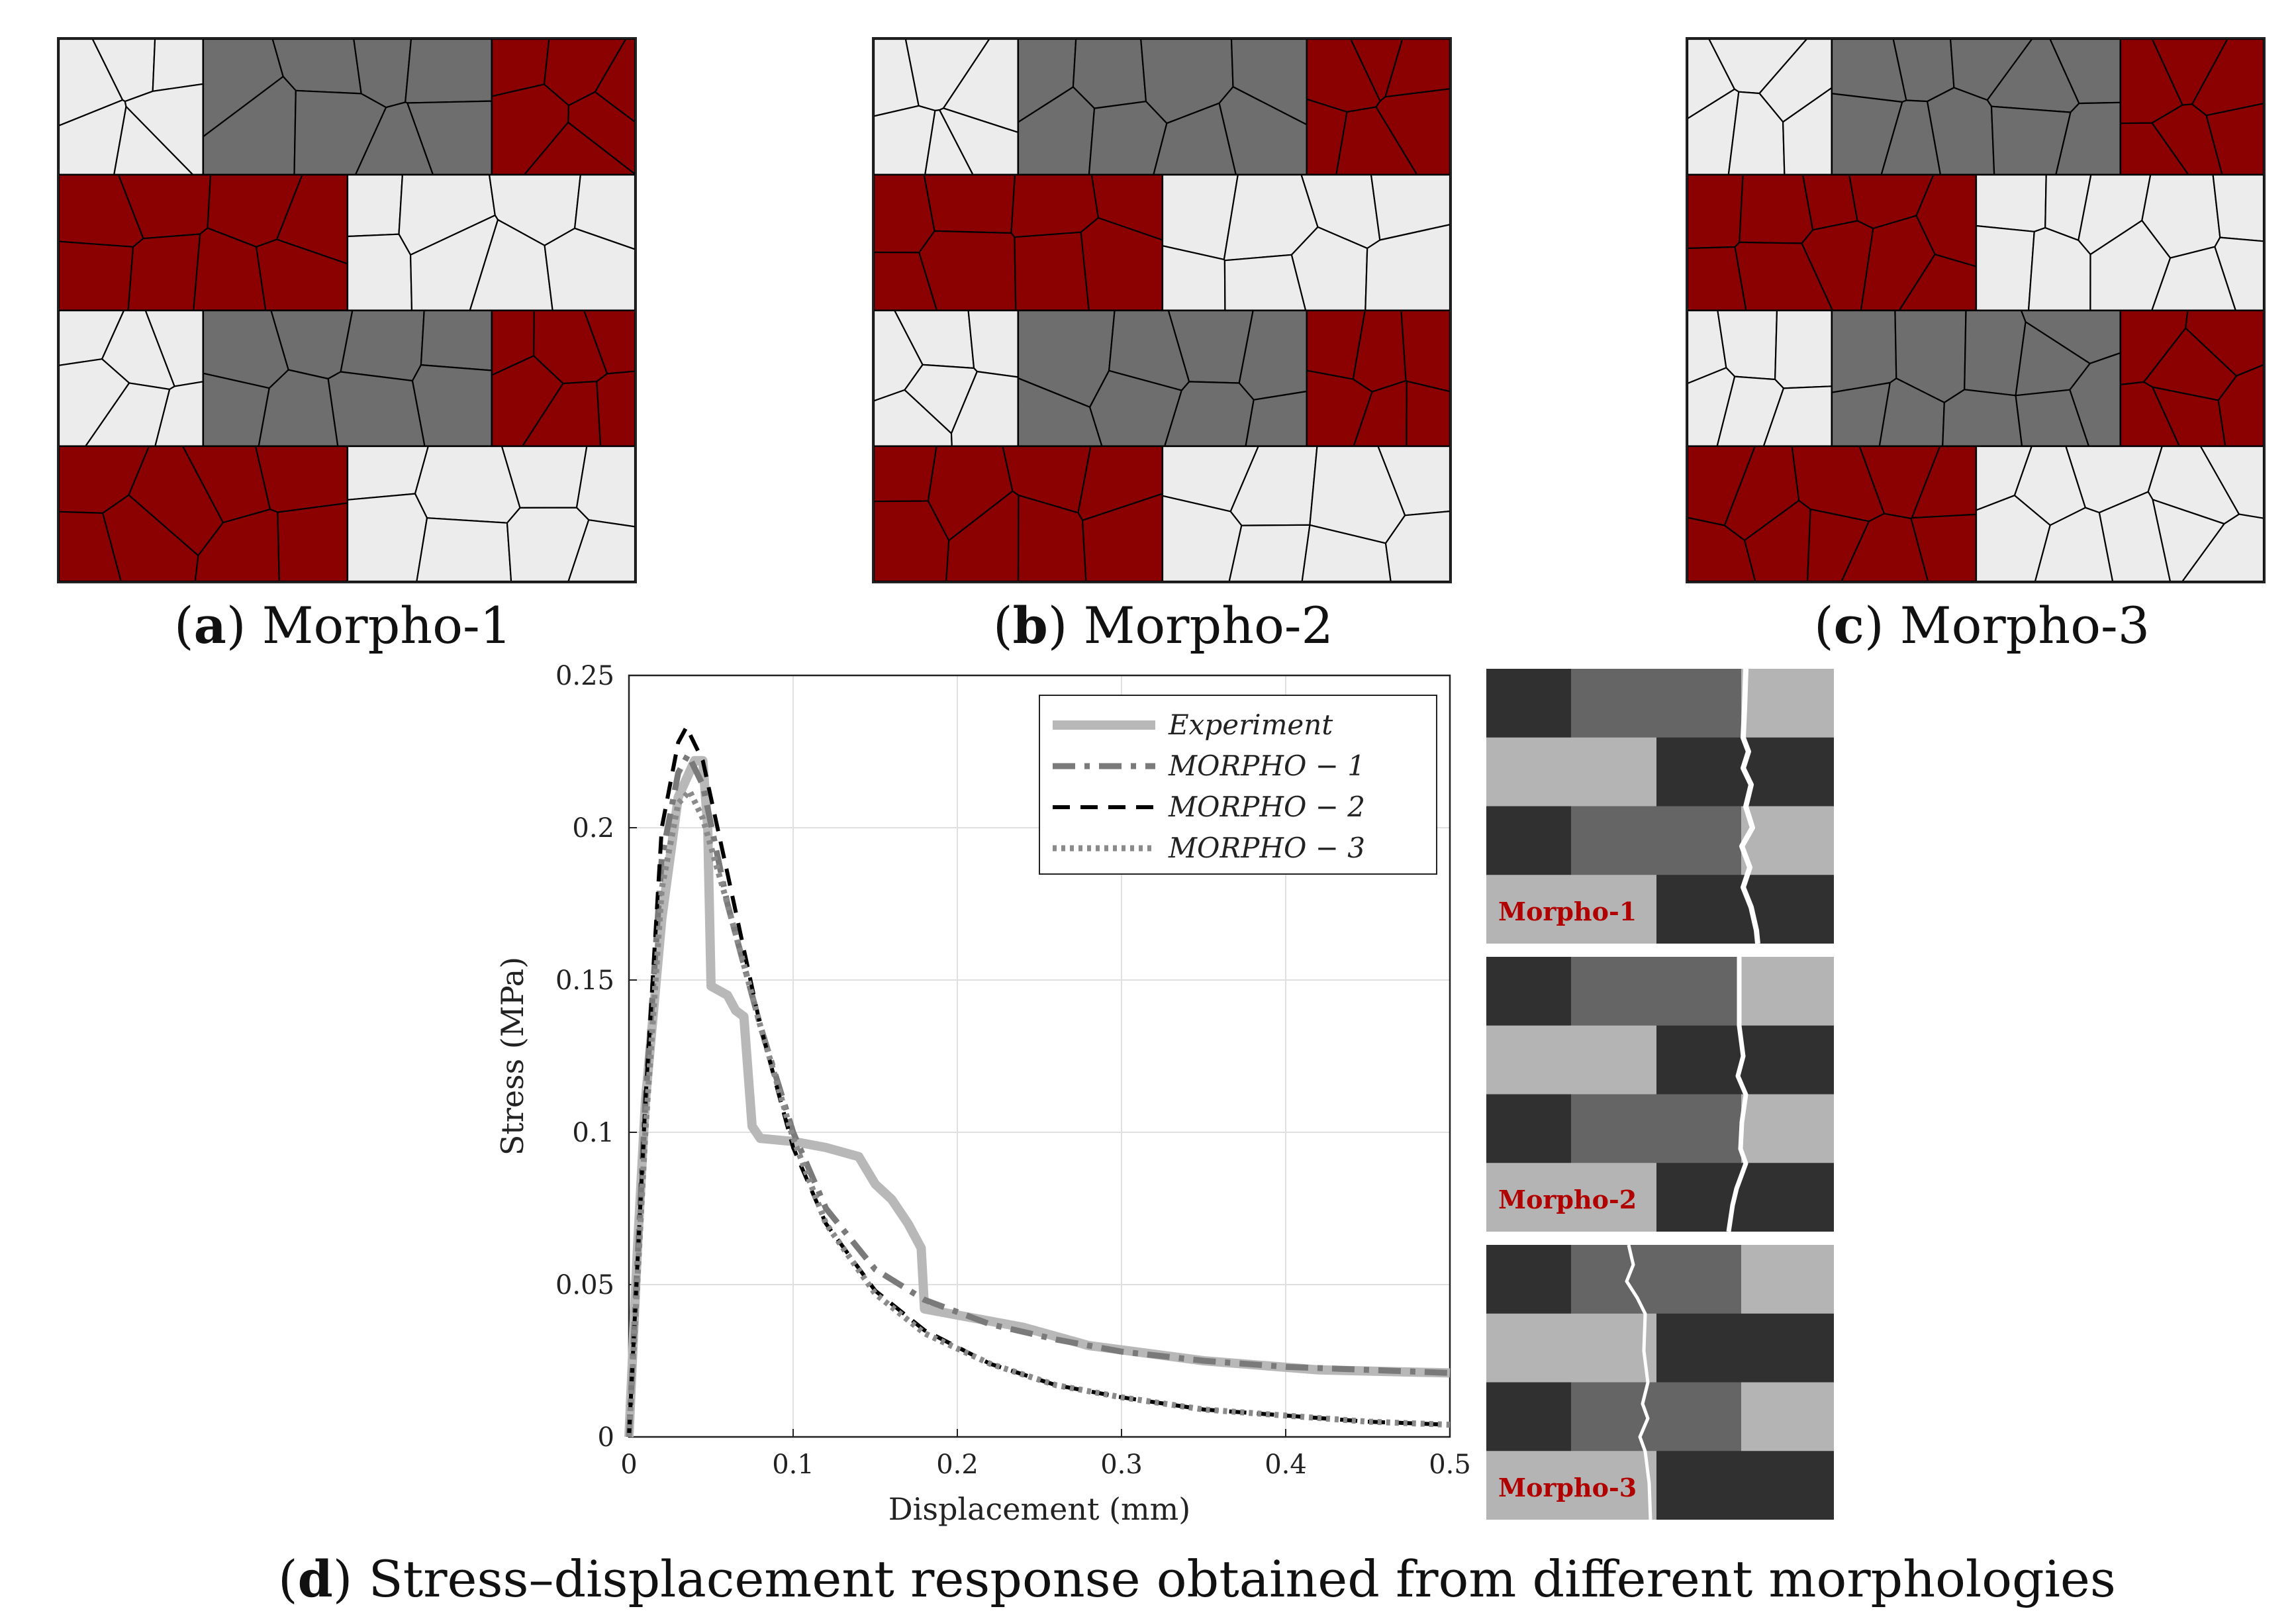  Describe the element at coordinates (1030, 625) in the screenshot. I see `caption-b-letter: b` at that location.